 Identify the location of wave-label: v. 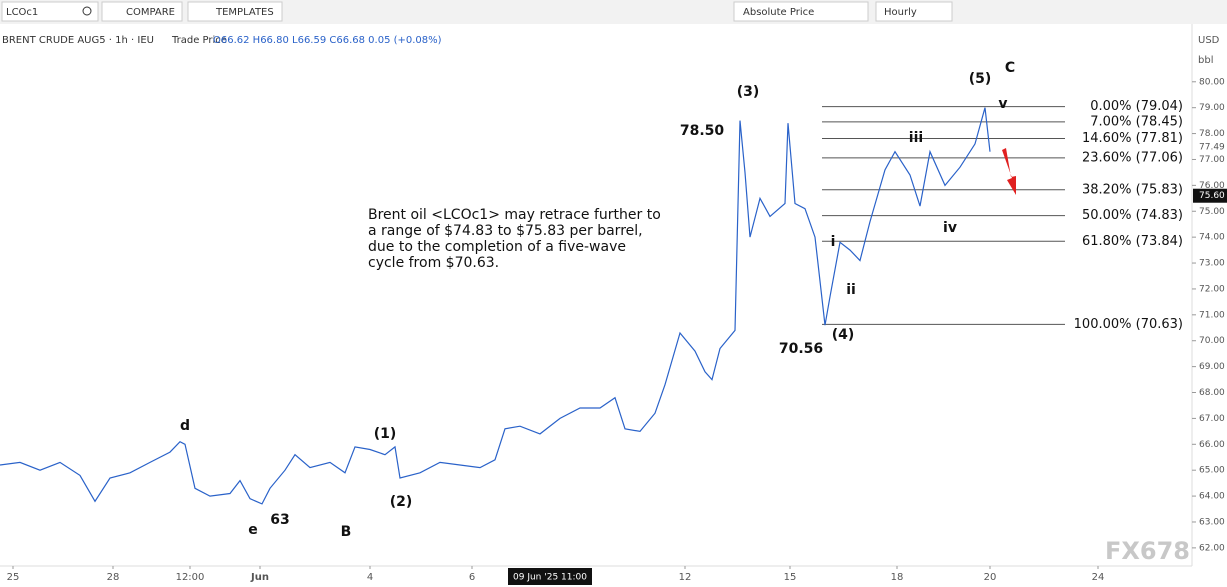
(1002, 104).